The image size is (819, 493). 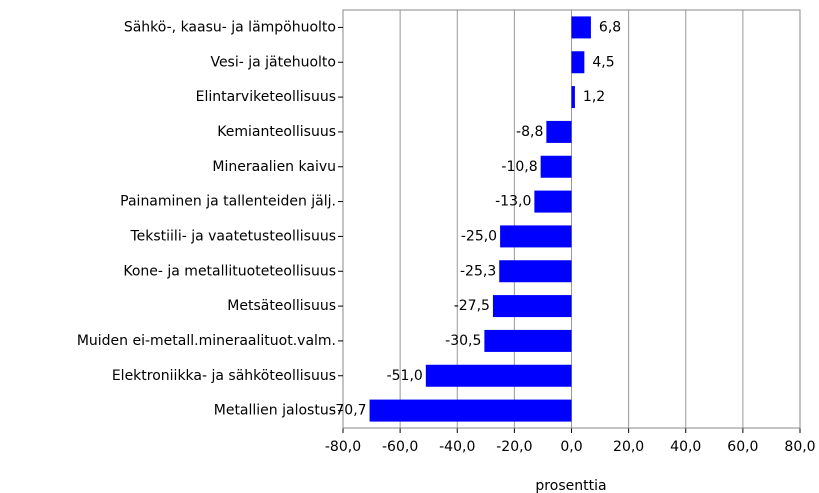 What do you see at coordinates (799, 447) in the screenshot?
I see `x-tick-label: 80,0` at bounding box center [799, 447].